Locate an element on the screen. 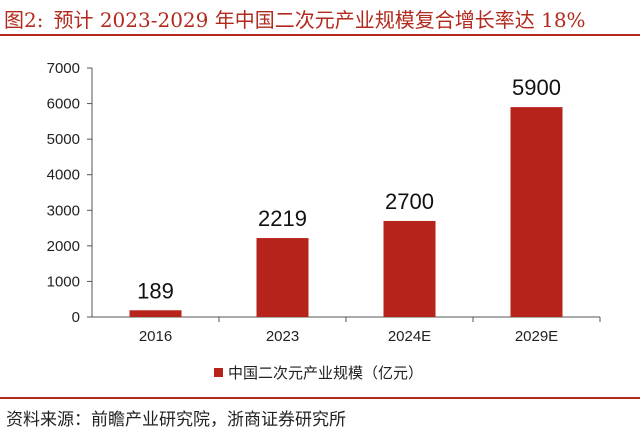 This screenshot has width=640, height=437. data-label-2016: 189 is located at coordinates (155, 290).